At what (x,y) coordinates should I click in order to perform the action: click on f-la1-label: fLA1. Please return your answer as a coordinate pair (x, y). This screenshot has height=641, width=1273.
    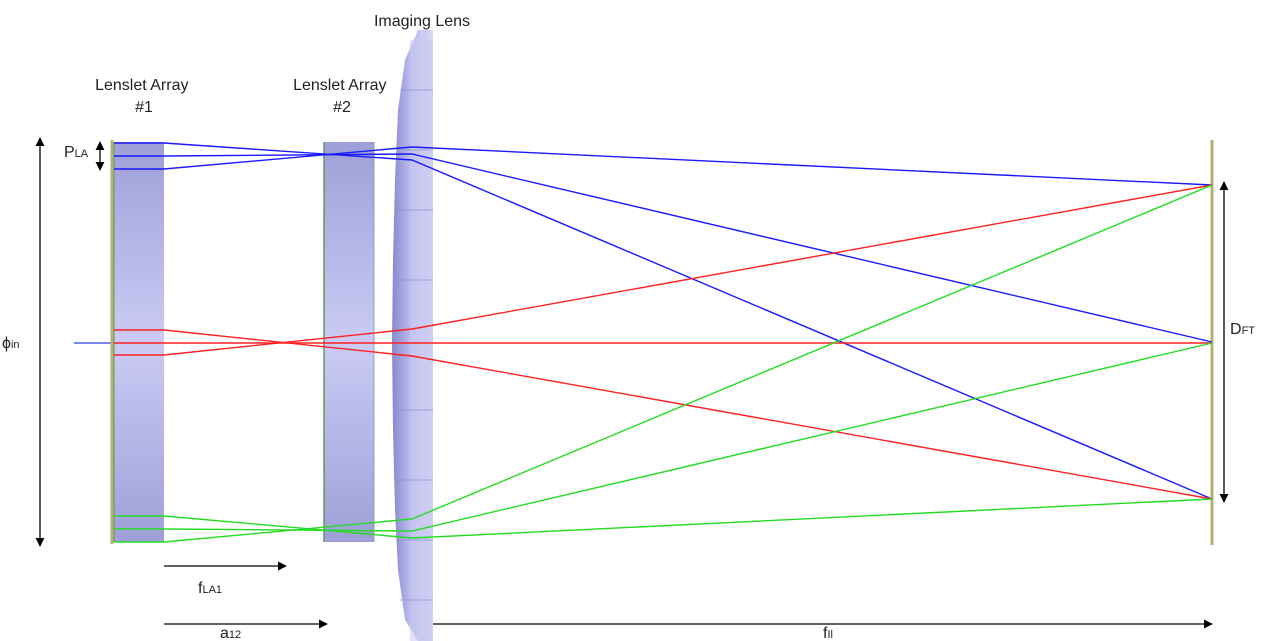
    Looking at the image, I should click on (210, 588).